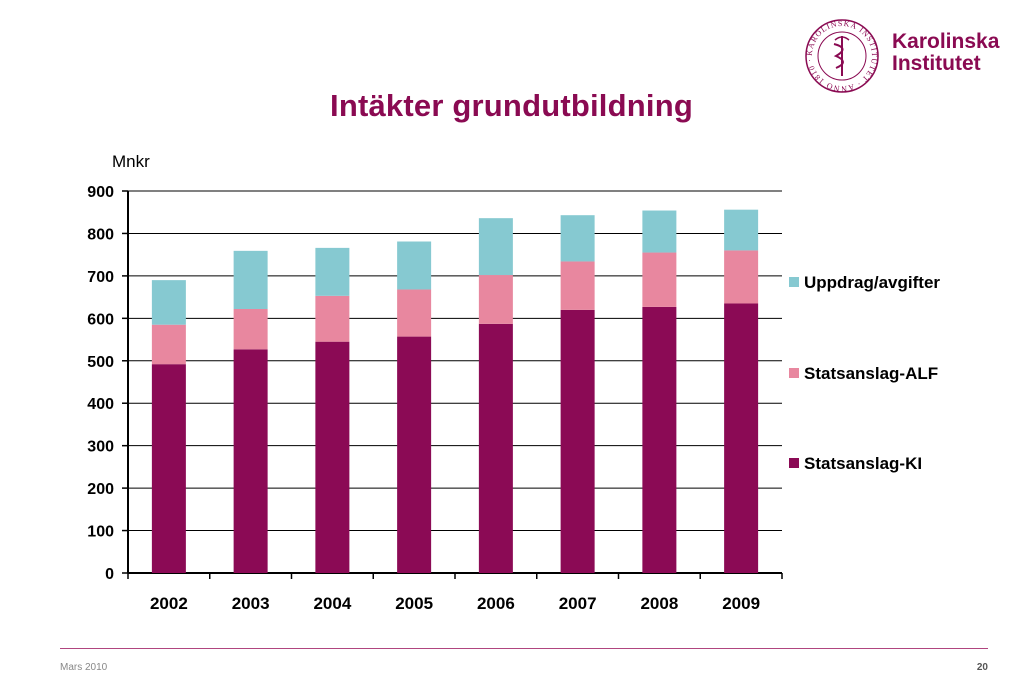  Describe the element at coordinates (659, 603) in the screenshot. I see `x-tick-label: 2008` at that location.